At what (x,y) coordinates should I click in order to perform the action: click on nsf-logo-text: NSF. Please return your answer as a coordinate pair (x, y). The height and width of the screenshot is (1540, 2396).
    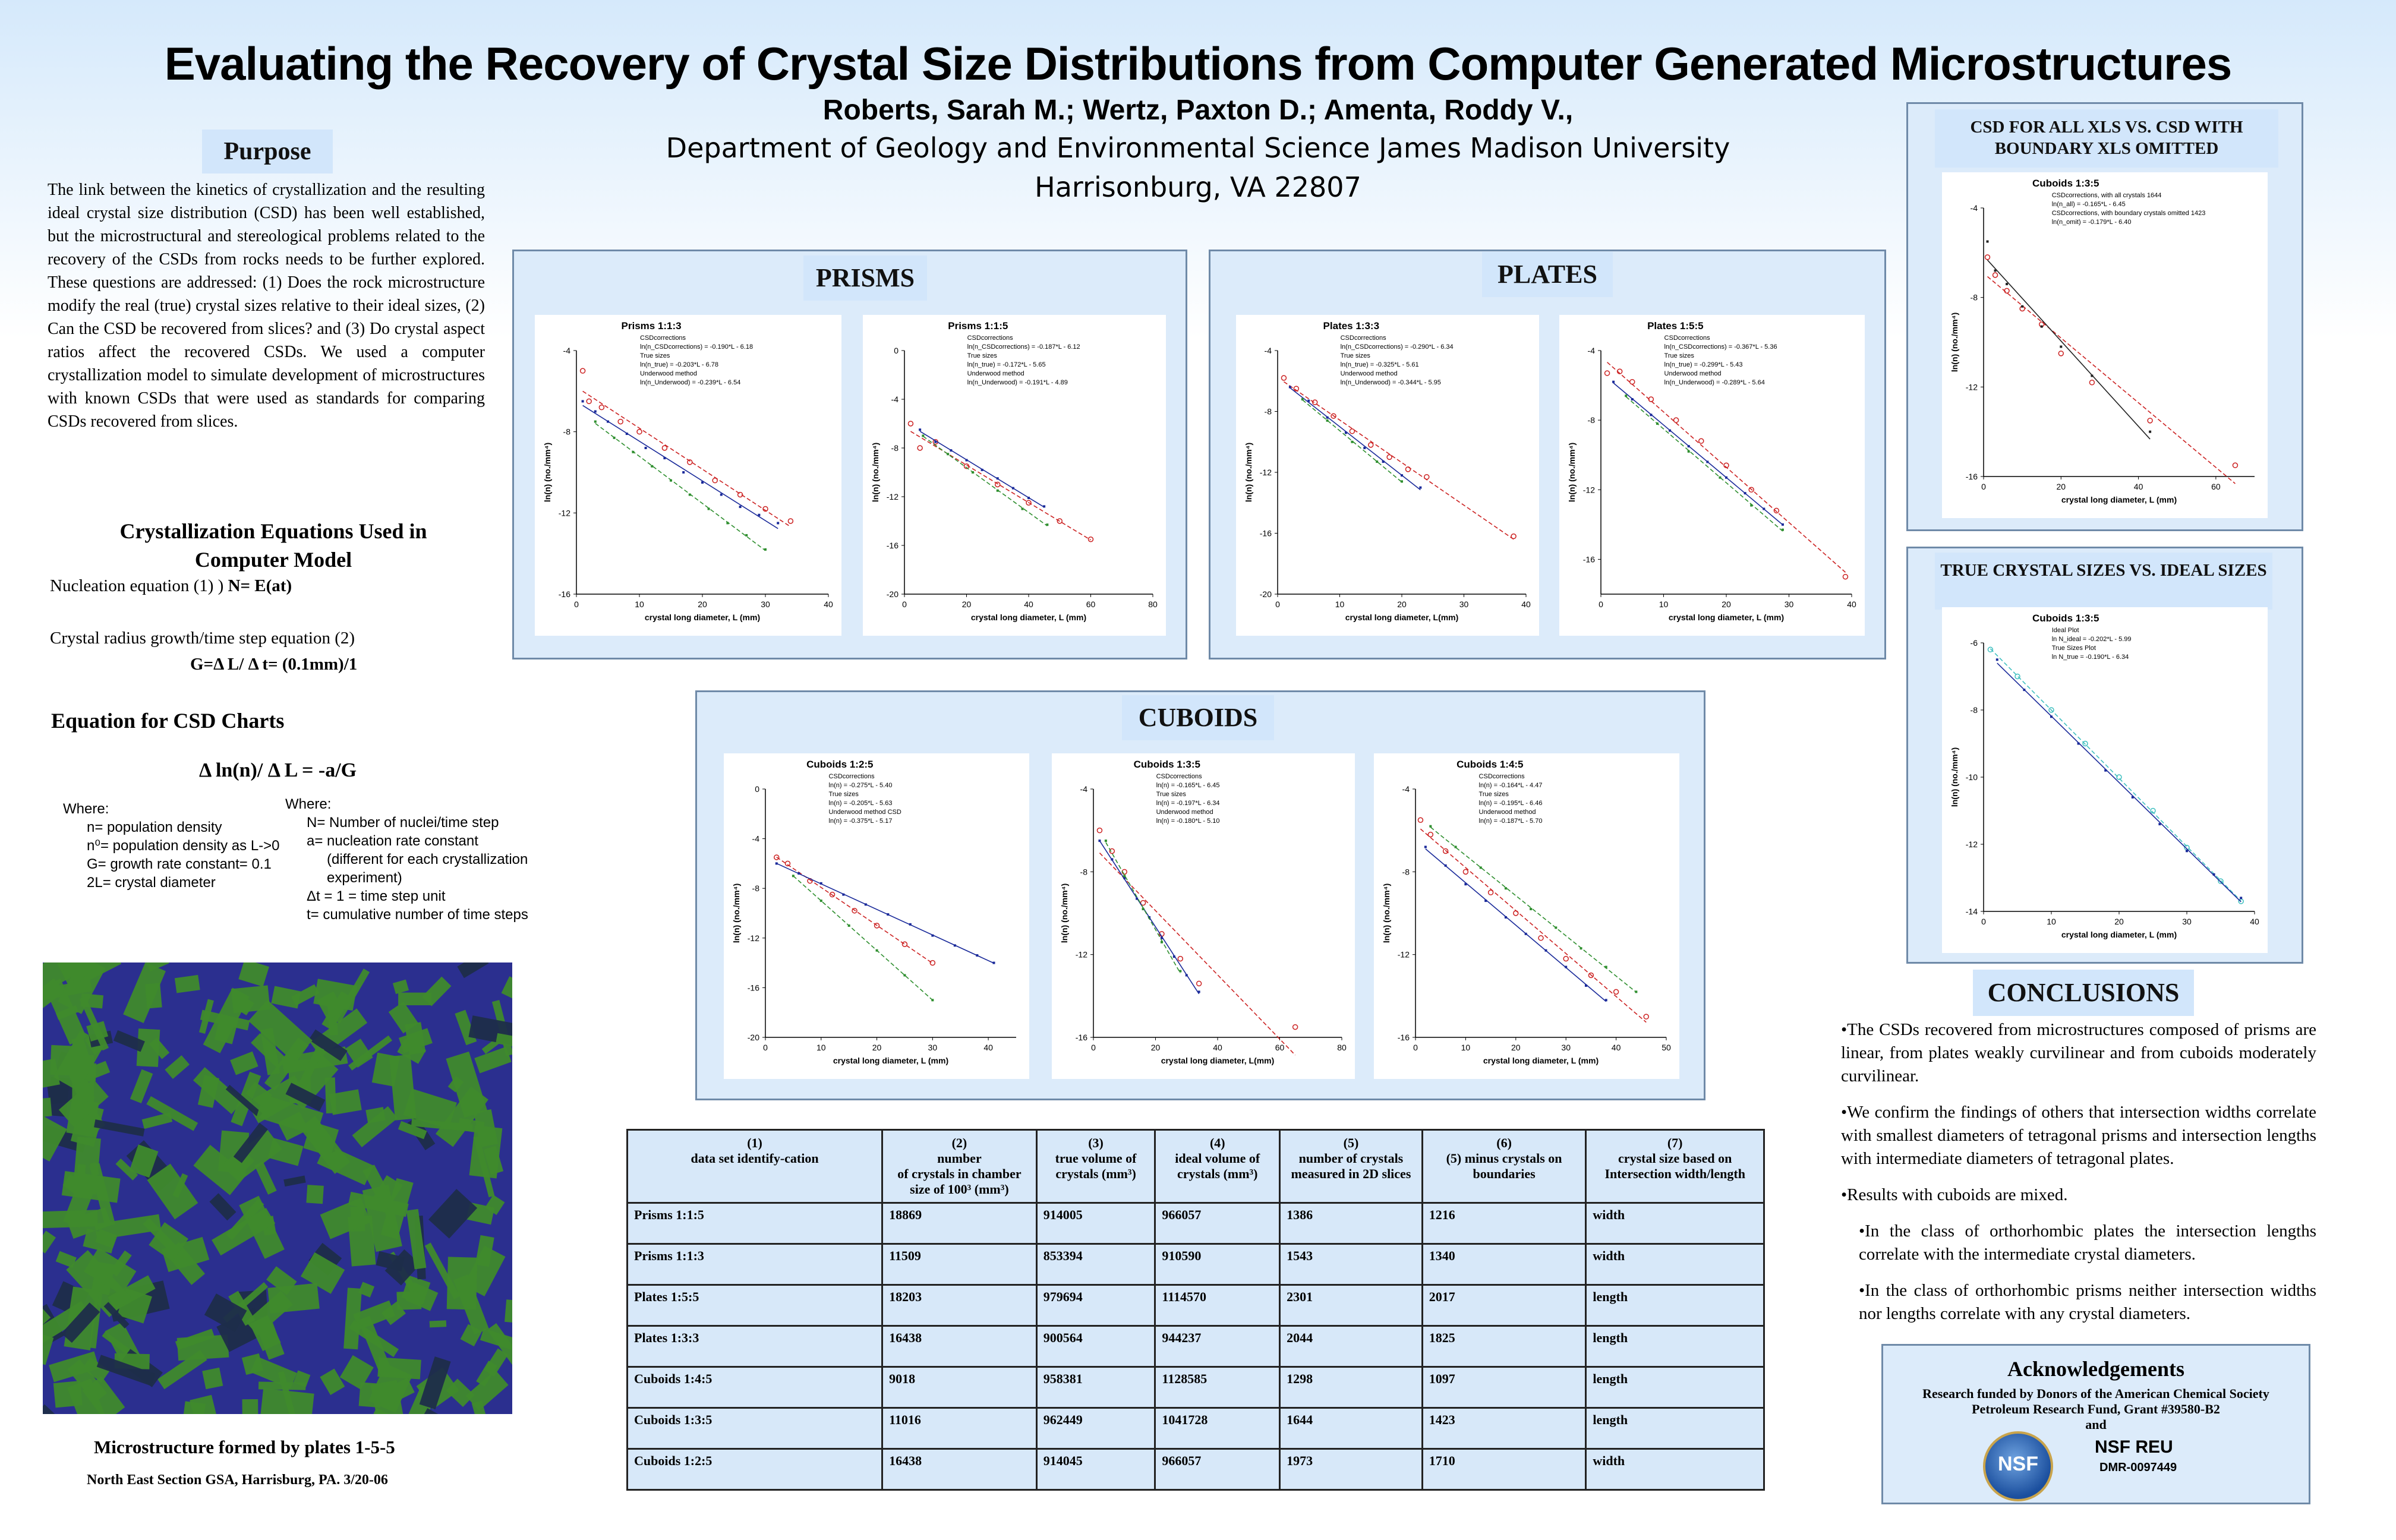
    Looking at the image, I should click on (2018, 1464).